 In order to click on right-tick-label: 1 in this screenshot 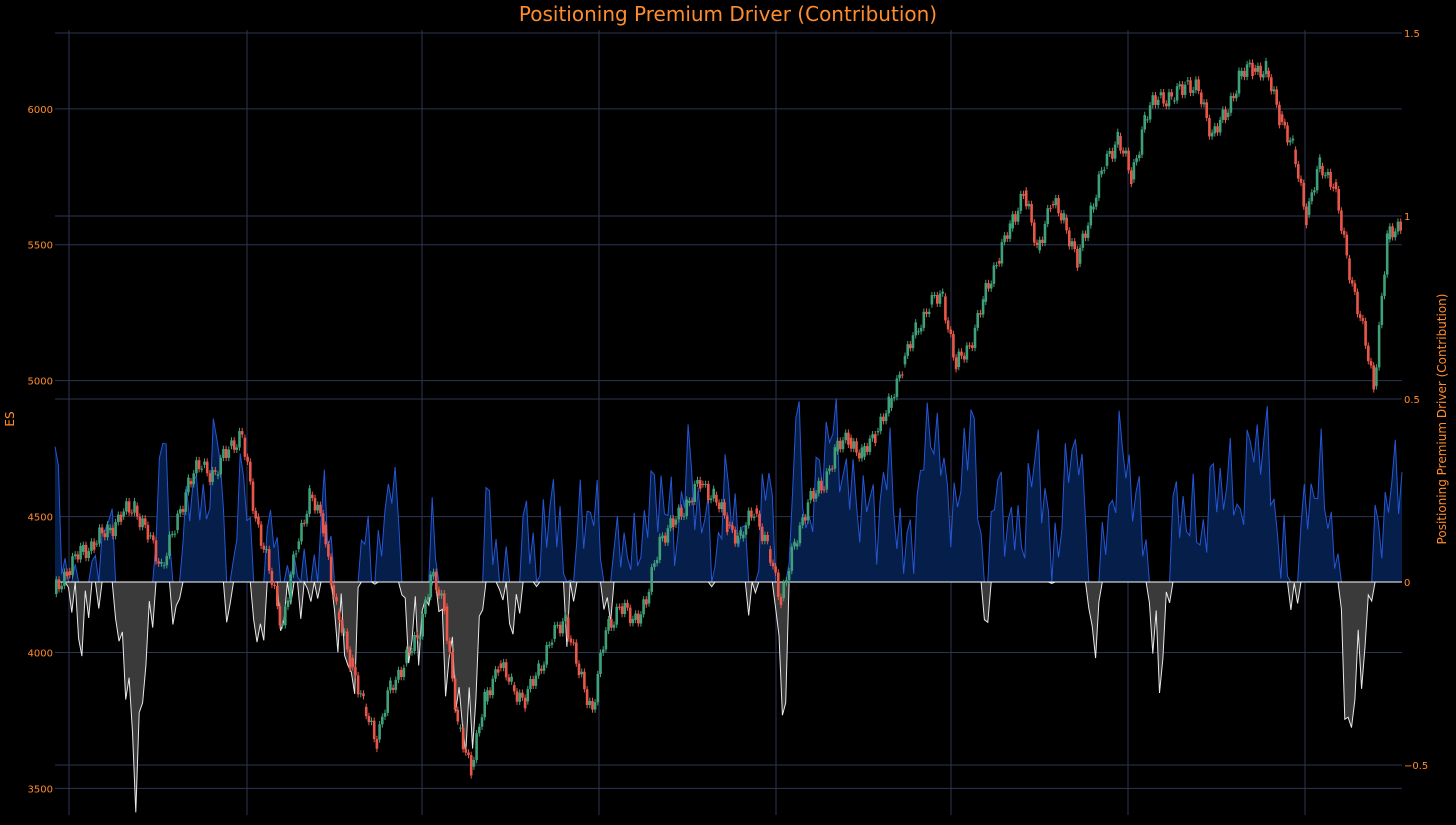, I will do `click(1407, 217)`.